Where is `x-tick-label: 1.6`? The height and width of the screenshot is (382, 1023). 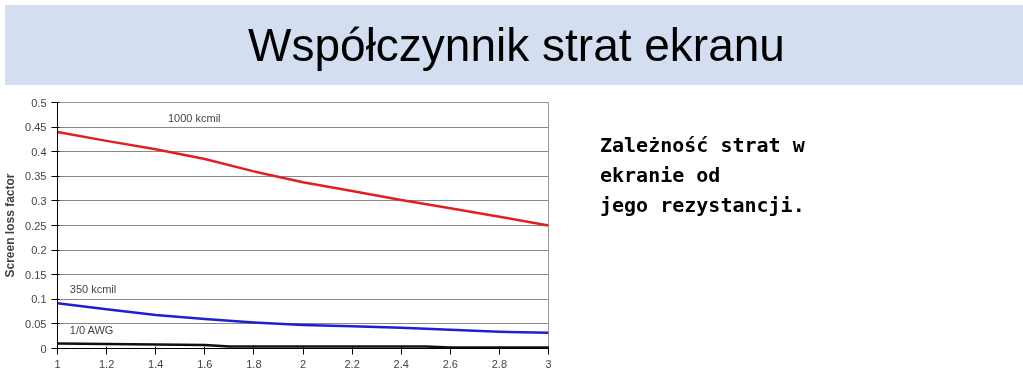
x-tick-label: 1.6 is located at coordinates (205, 363).